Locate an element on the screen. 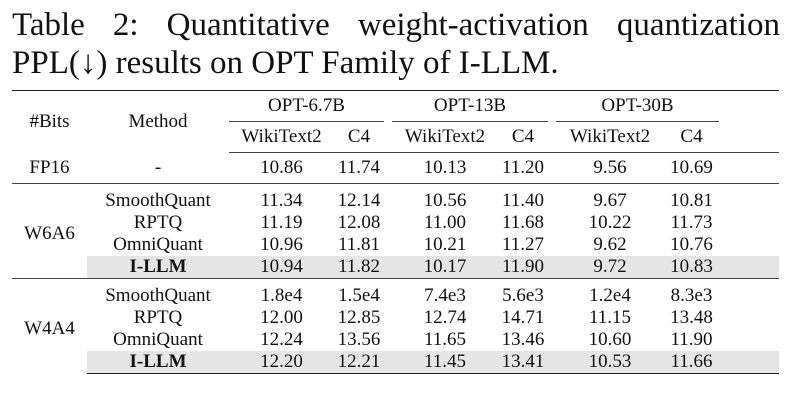 This screenshot has height=400, width=791. value-cell: 10.22 is located at coordinates (610, 222).